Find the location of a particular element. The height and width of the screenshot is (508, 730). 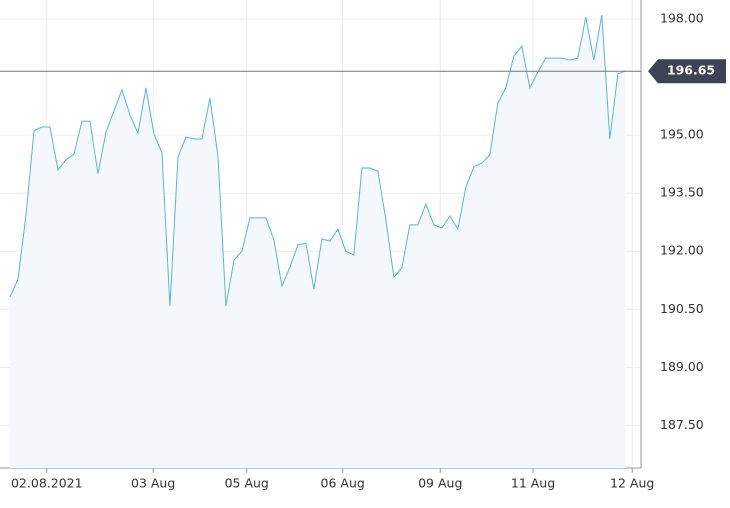

x-tick-label: 12 Aug is located at coordinates (632, 483).